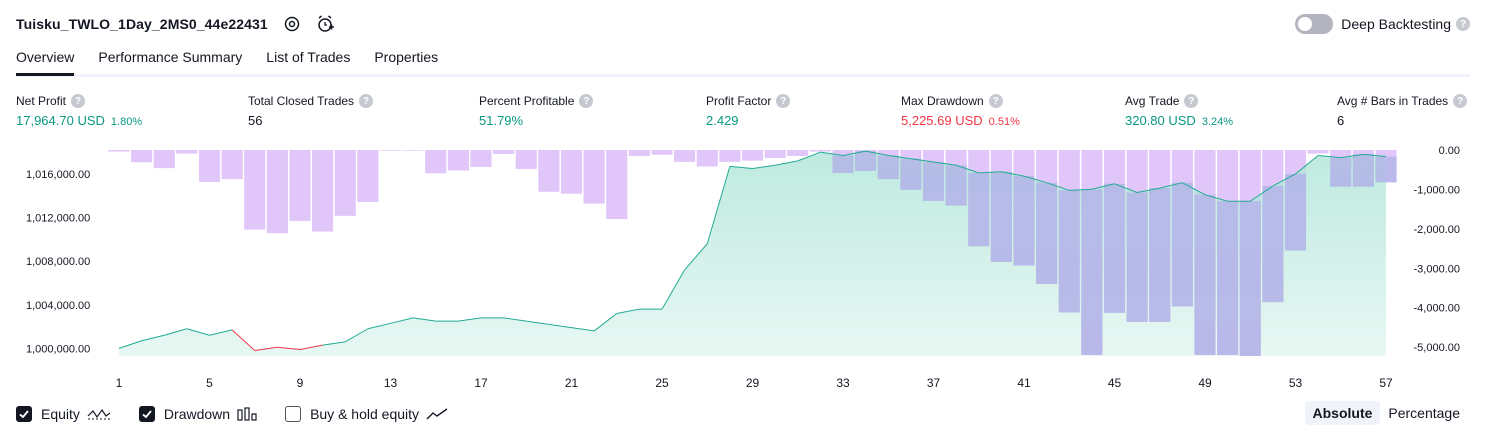 The image size is (1486, 438). I want to click on right-tick-label: -2,000.00, so click(1437, 230).